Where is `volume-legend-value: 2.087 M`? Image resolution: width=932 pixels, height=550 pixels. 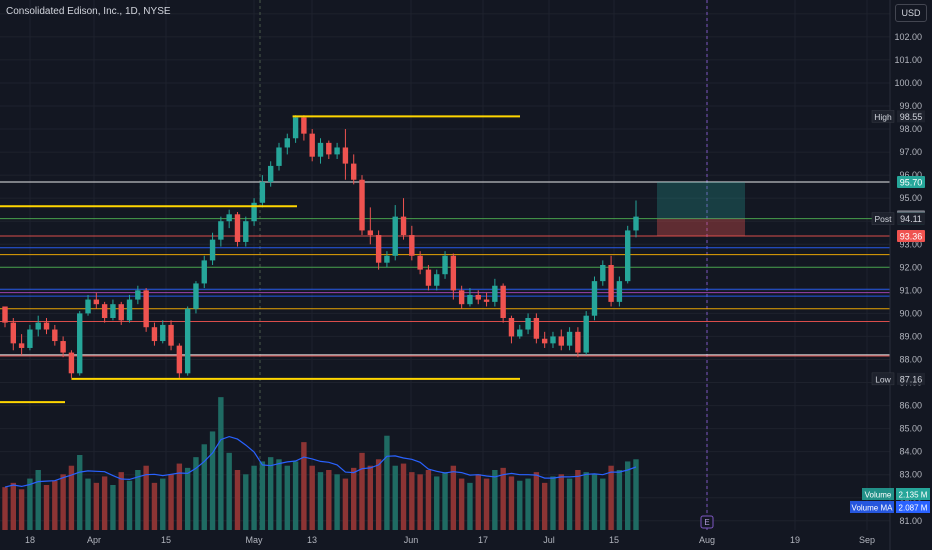
volume-legend-value: 2.087 M is located at coordinates (913, 508).